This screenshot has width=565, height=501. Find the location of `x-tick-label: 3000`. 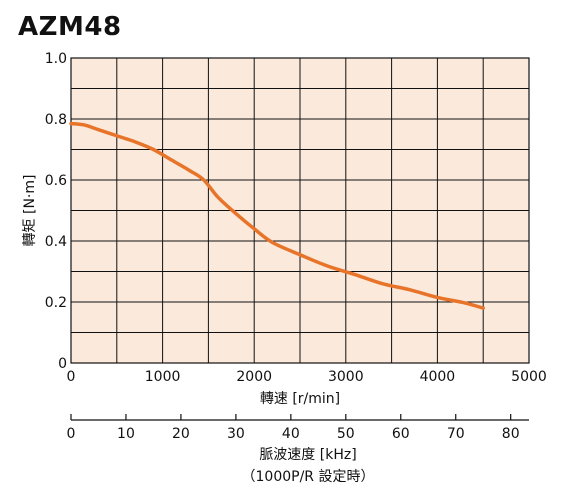

x-tick-label: 3000 is located at coordinates (346, 377).